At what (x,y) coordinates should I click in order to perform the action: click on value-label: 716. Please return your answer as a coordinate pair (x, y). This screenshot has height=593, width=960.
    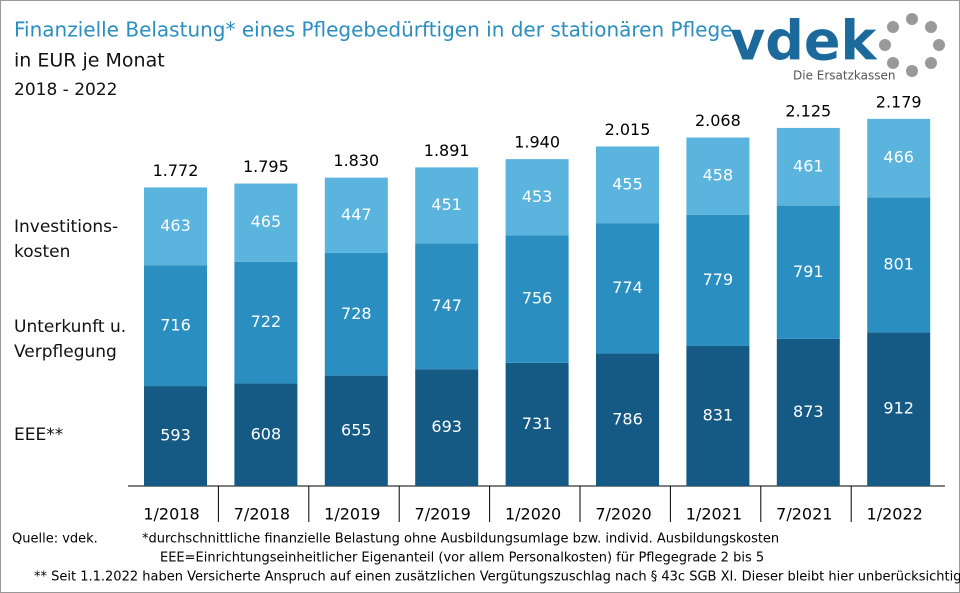
    Looking at the image, I should click on (175, 324).